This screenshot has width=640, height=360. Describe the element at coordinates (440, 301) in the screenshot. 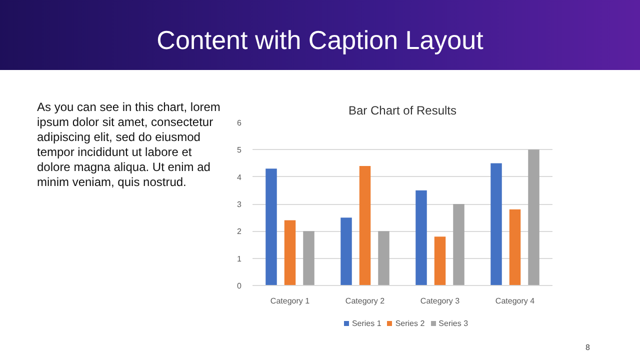

I see `x-tick-label: Category 3` at that location.